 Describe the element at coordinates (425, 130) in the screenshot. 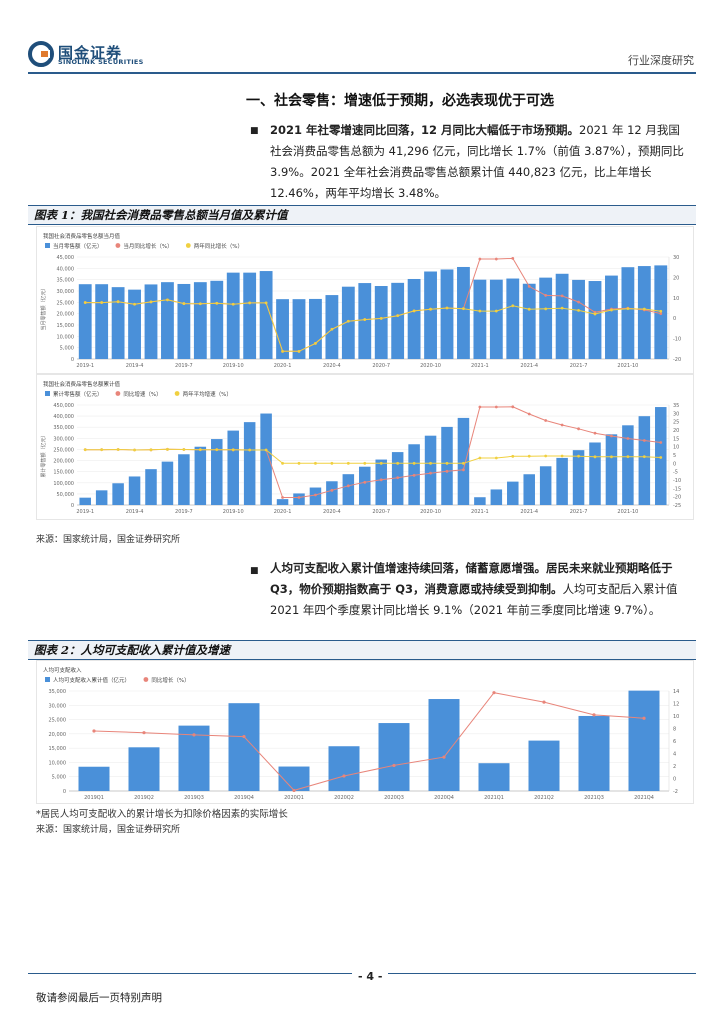

I see `paragraph-retail-lead: 2021 年社零增速同比回落，12 月同比大幅低于市场预期。` at that location.